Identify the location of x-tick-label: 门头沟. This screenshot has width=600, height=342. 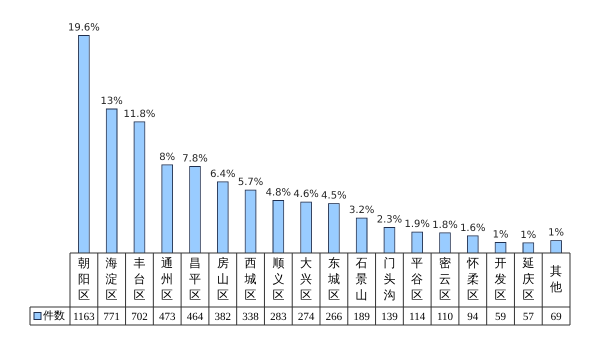
(389, 279).